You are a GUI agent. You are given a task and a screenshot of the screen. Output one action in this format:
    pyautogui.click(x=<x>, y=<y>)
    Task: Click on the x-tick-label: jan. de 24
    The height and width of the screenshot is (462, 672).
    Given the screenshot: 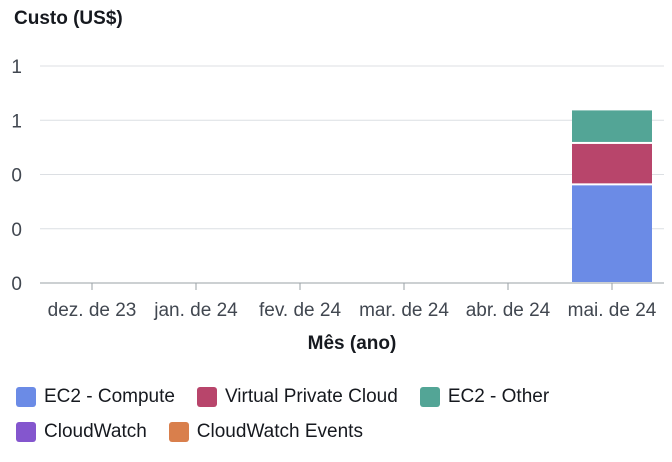 What is the action you would take?
    pyautogui.click(x=195, y=310)
    